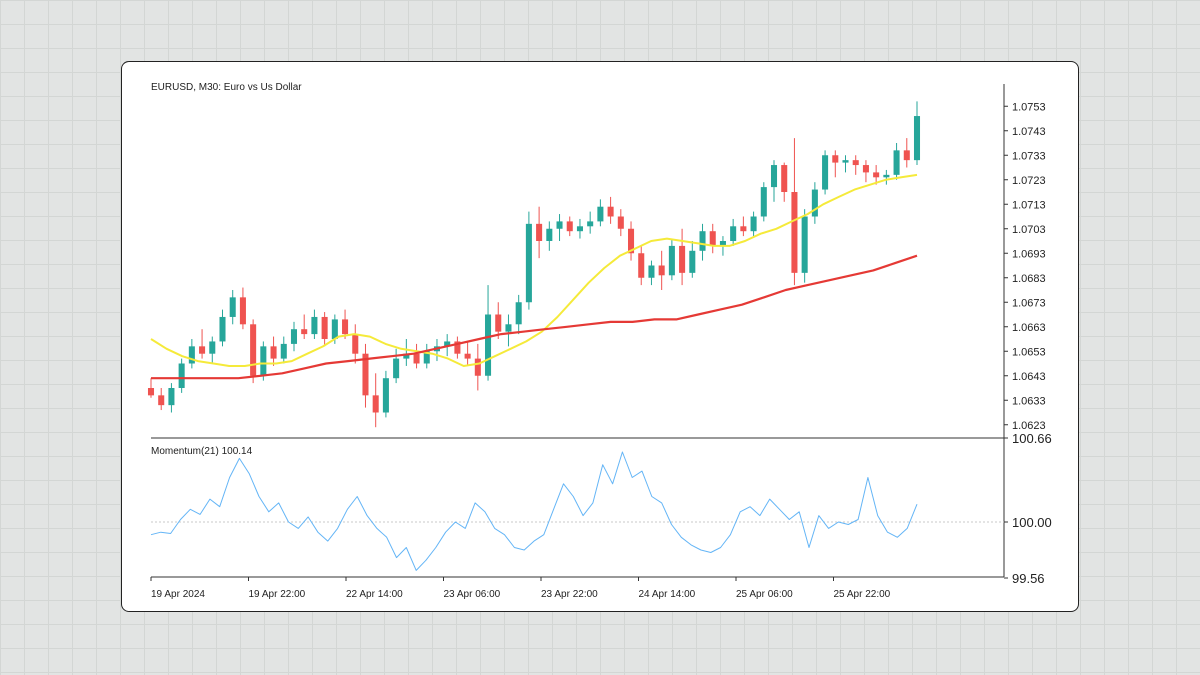  What do you see at coordinates (277, 594) in the screenshot?
I see `x-tick-label: 19 Apr 22:00` at bounding box center [277, 594].